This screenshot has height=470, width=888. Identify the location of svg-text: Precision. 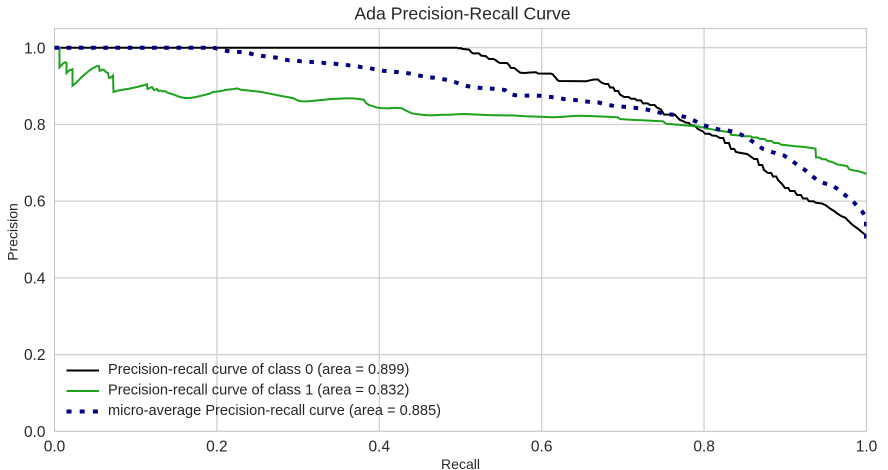
(13, 232).